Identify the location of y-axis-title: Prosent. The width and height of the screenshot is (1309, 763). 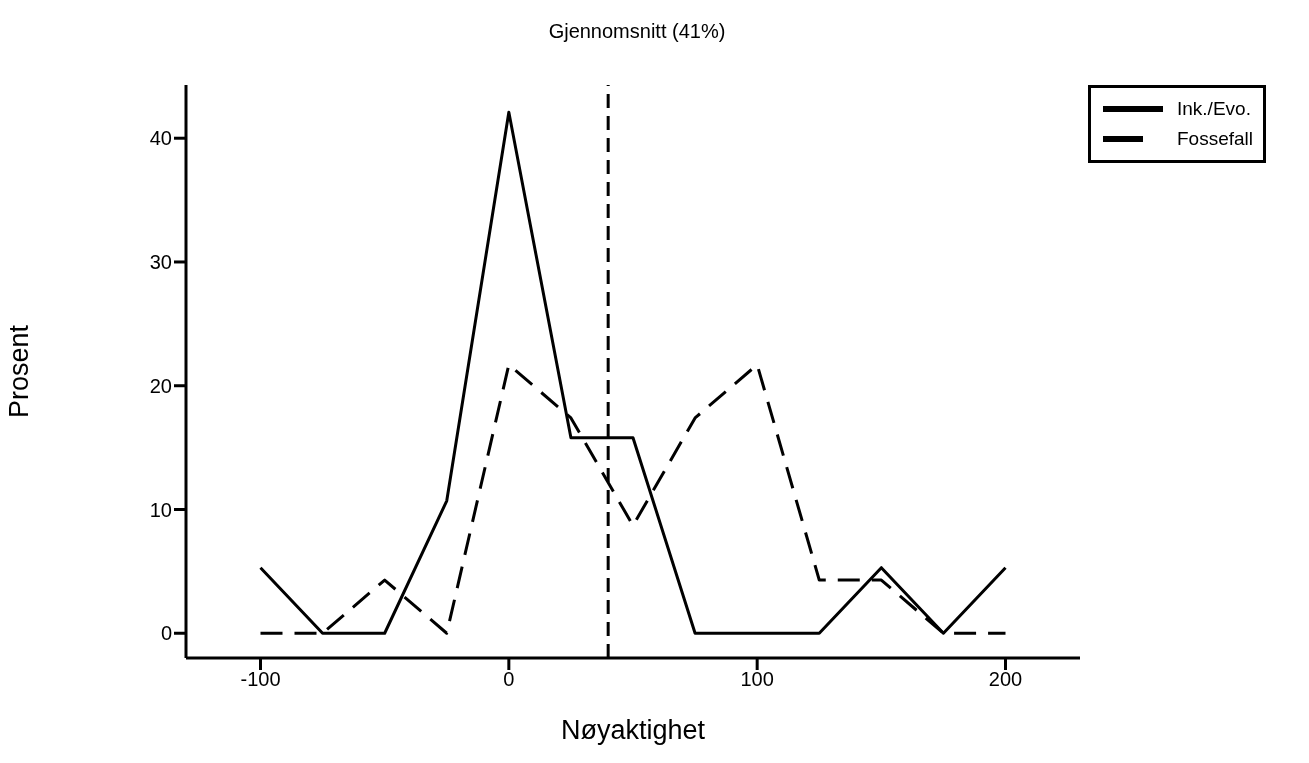
(18, 371).